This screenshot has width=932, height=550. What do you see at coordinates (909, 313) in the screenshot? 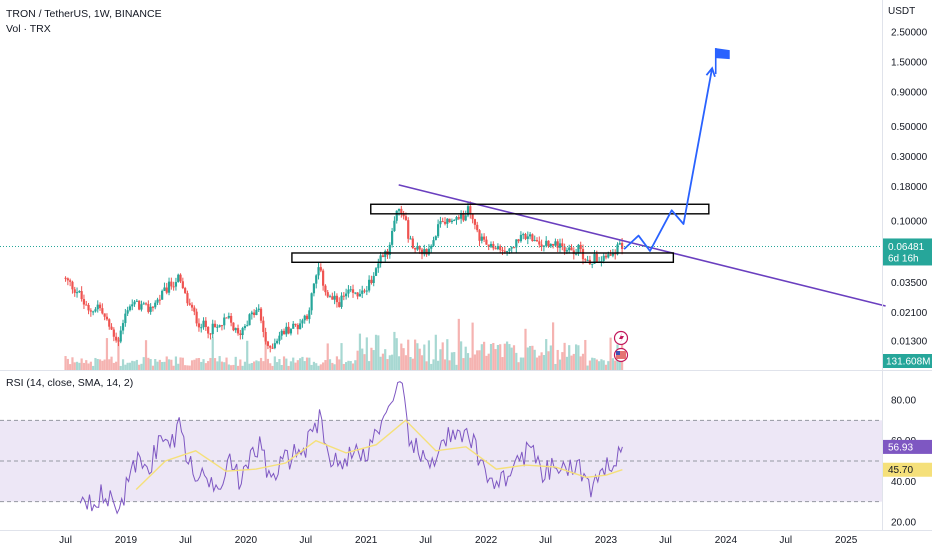
I see `price-tick-label: 0.02100` at bounding box center [909, 313].